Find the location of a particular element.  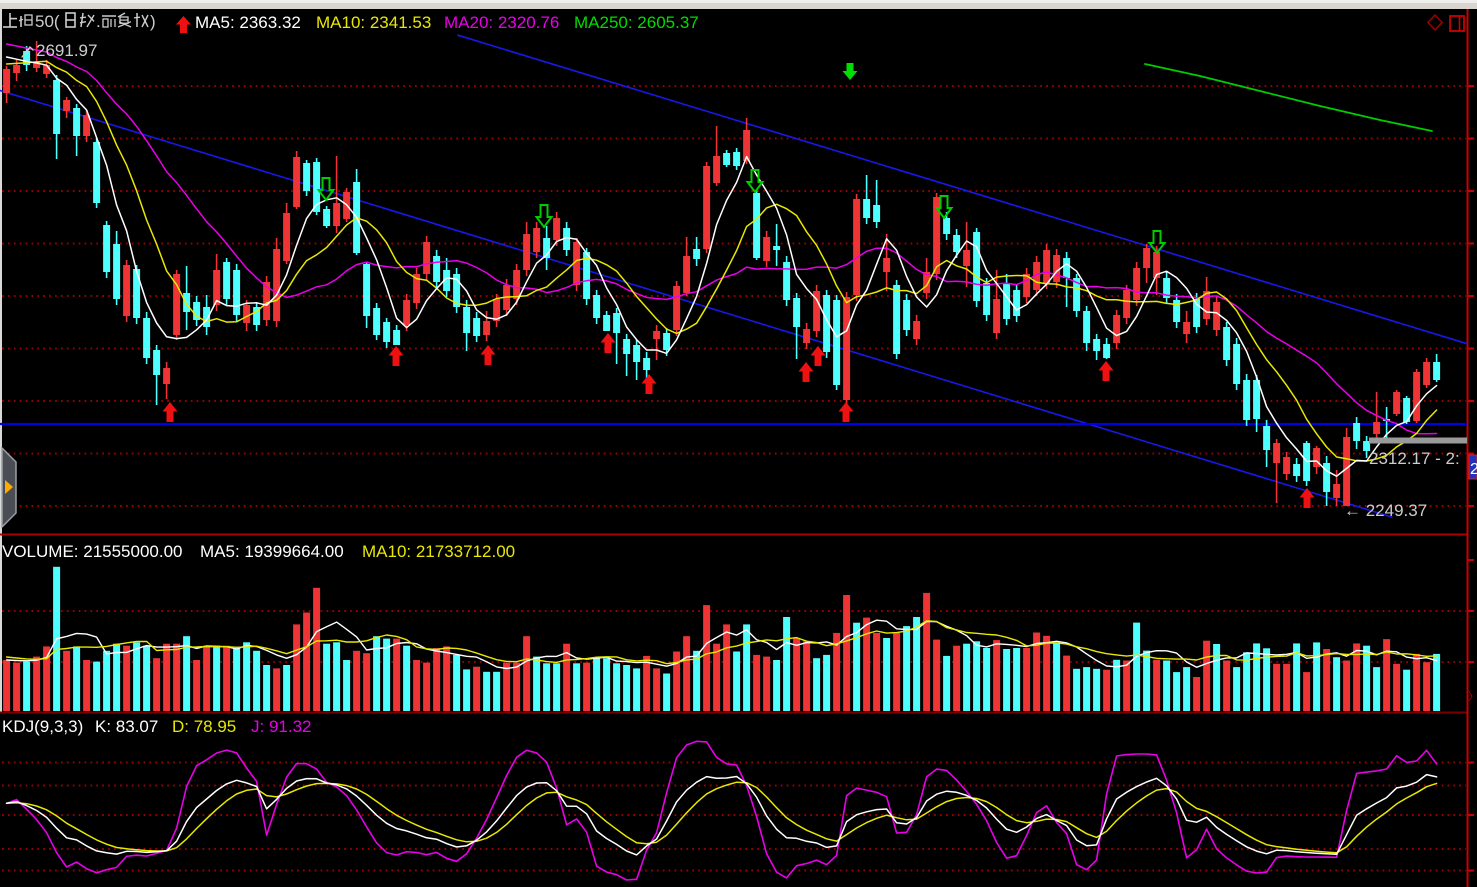

svg-text: D: 78.95 is located at coordinates (204, 726).